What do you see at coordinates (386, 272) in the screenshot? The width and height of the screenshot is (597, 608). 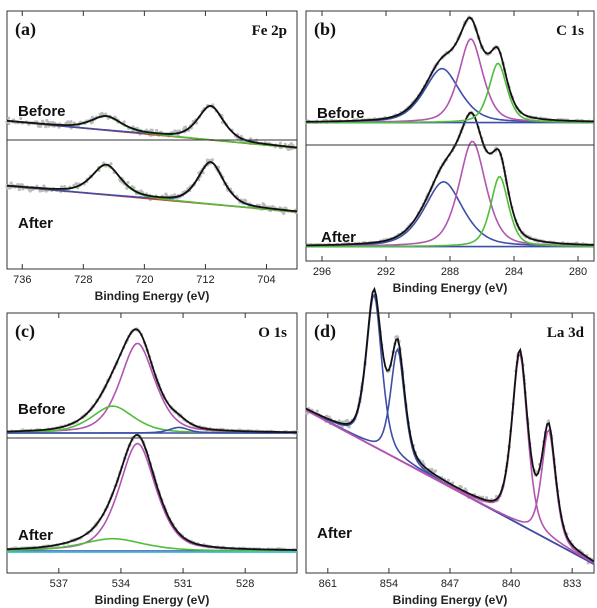 I see `x-tick-label: 292` at bounding box center [386, 272].